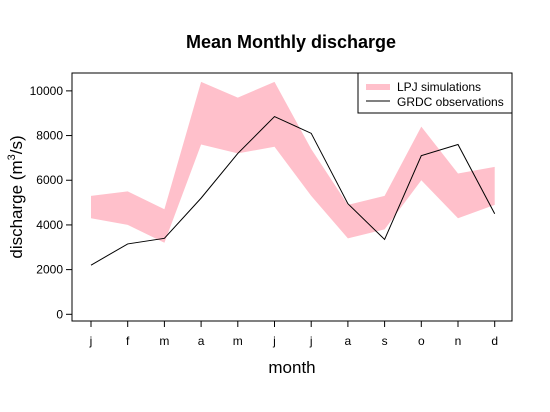 The image size is (550, 412). Describe the element at coordinates (49, 136) in the screenshot. I see `y-tick-label: 8000` at that location.